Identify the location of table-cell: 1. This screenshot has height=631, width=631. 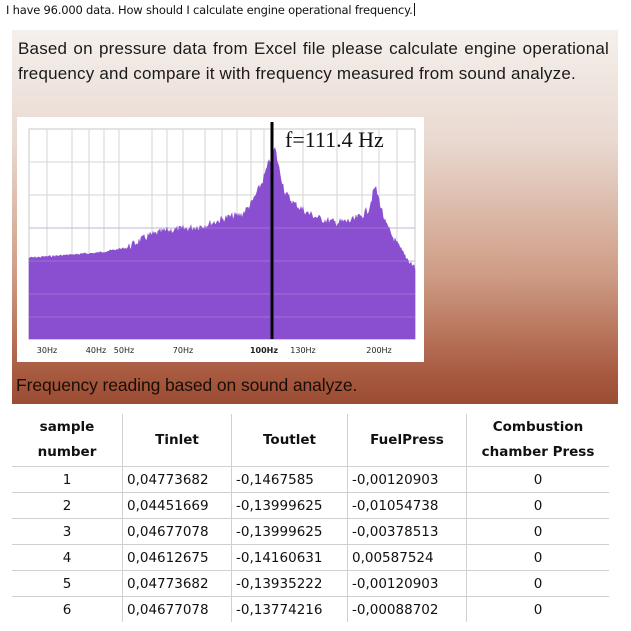
(67, 479).